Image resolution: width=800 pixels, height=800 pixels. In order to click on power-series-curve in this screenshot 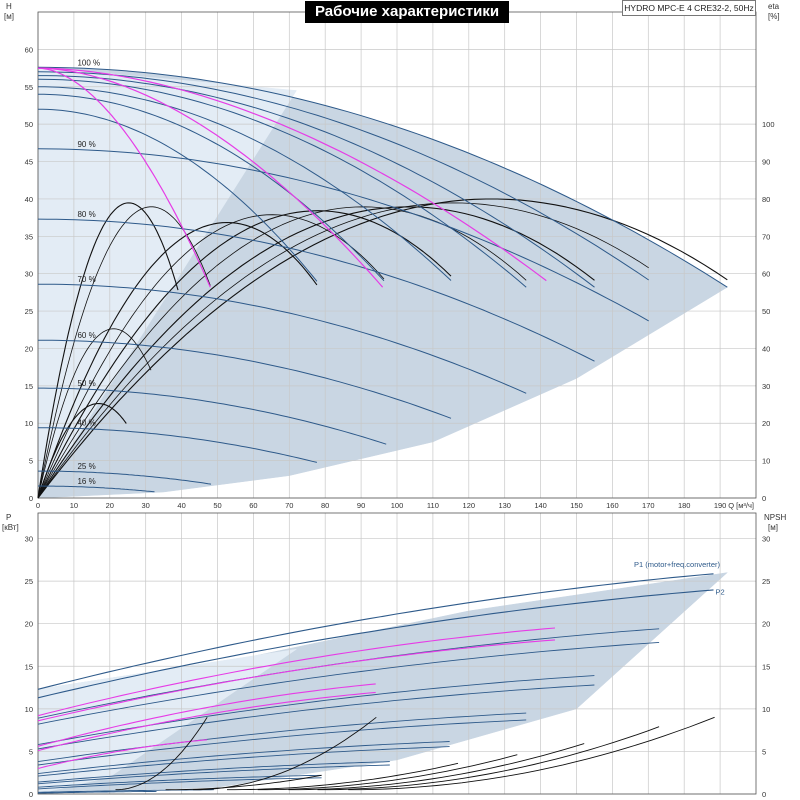, I will do `click(375, 631)`.